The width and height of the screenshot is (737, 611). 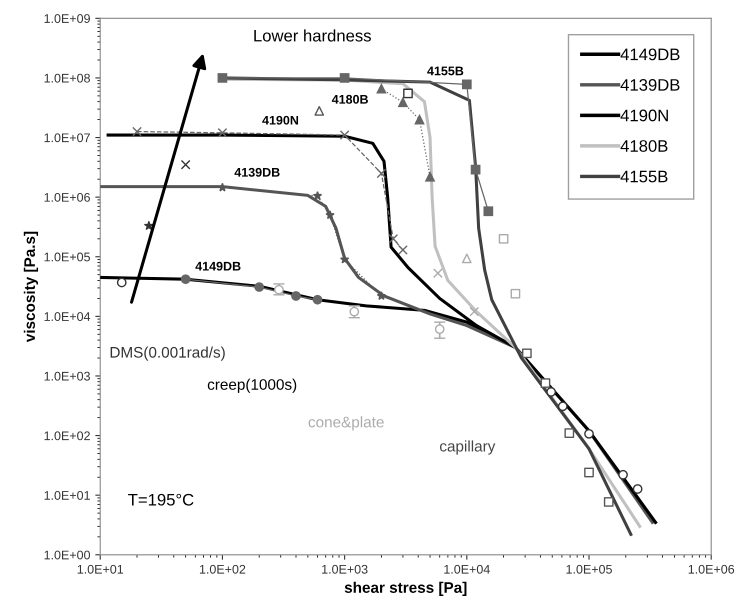 I want to click on y-tick-label: 1.0E+08, so click(x=67, y=78).